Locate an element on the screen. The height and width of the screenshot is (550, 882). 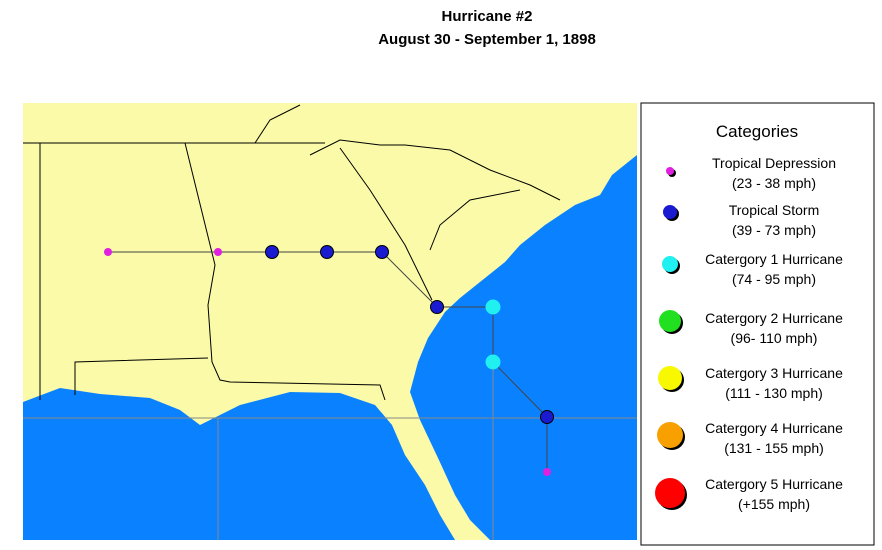
legend-range: (131 - 155 mph) is located at coordinates (774, 448).